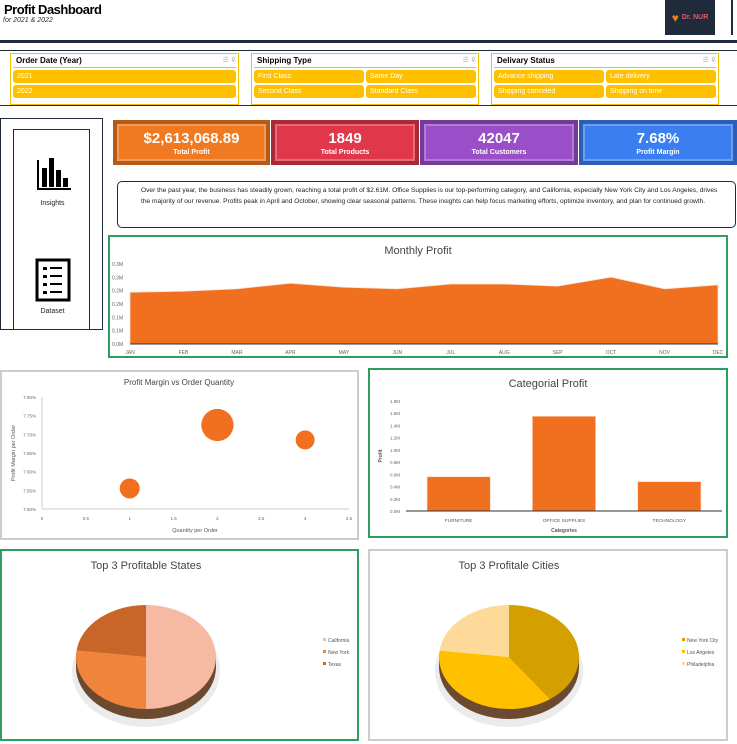 The width and height of the screenshot is (737, 744). I want to click on pie-slice-texas, so click(111, 631).